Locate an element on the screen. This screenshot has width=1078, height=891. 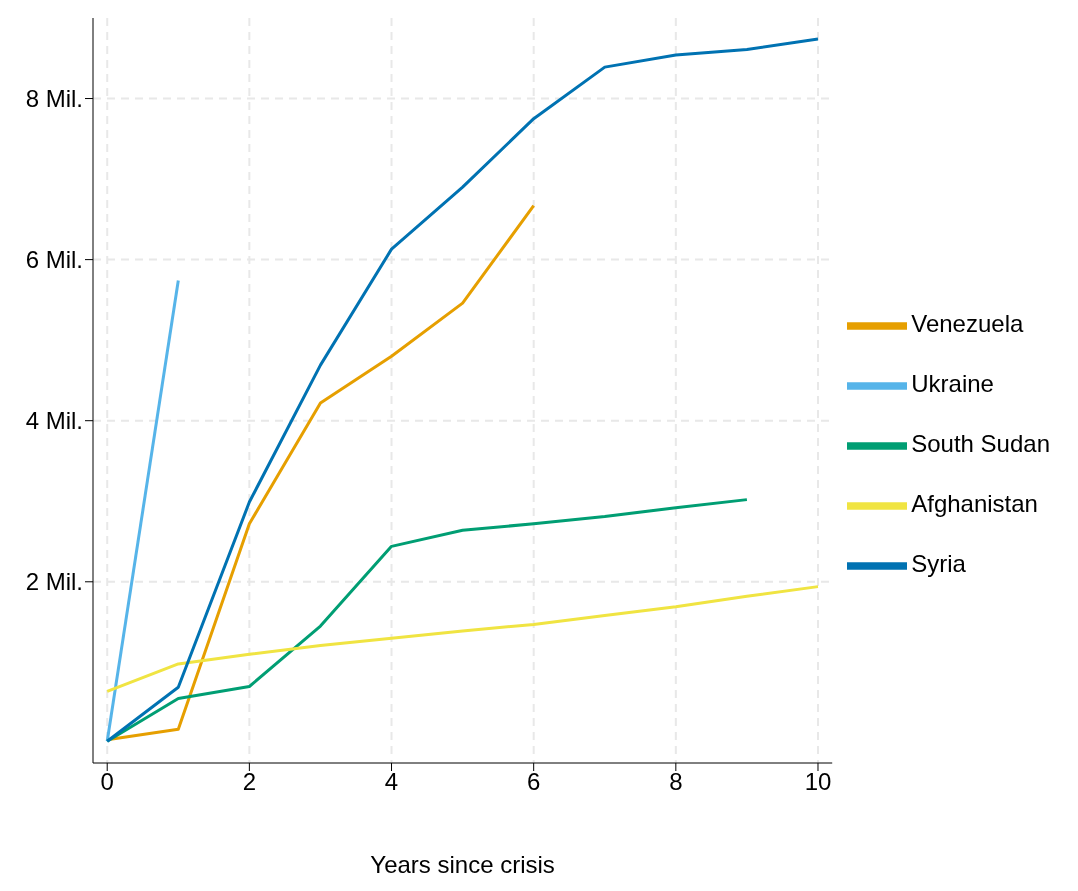
x-tick-label: 10 is located at coordinates (818, 782).